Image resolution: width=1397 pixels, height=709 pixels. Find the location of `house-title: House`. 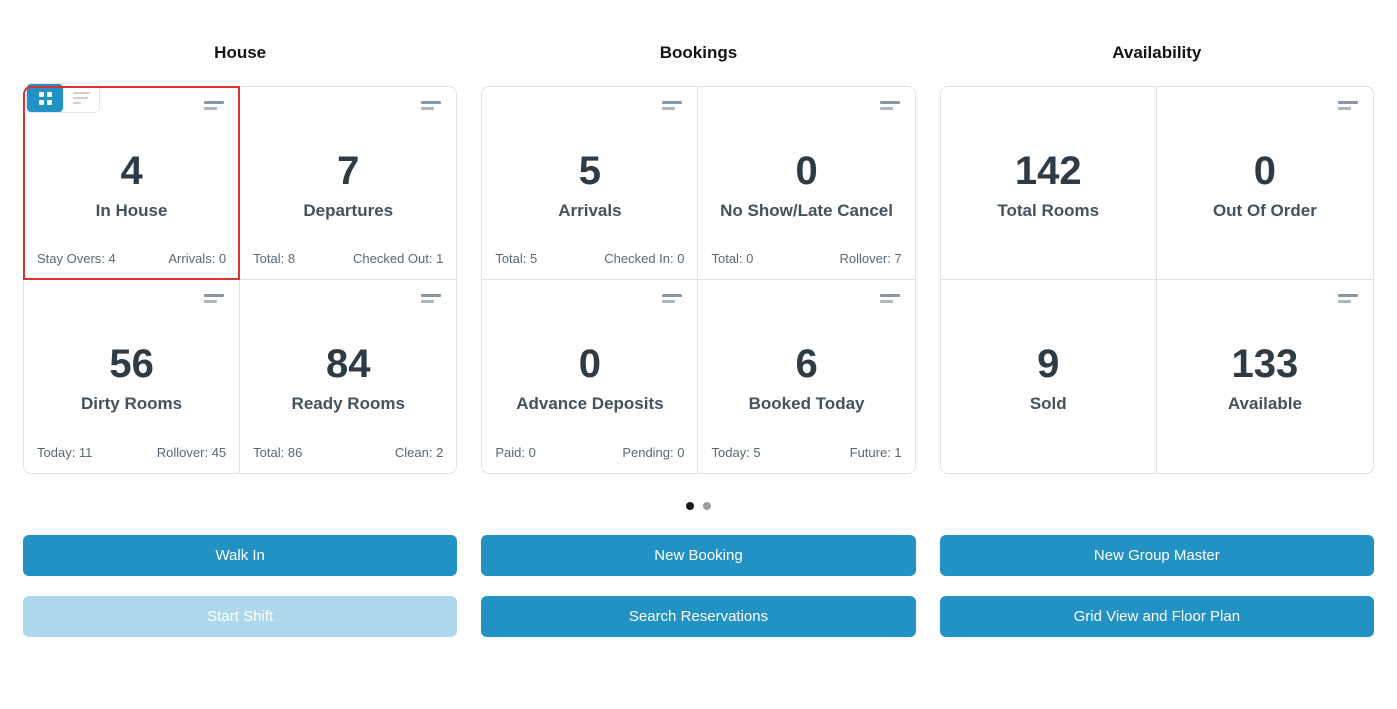

house-title: House is located at coordinates (240, 52).